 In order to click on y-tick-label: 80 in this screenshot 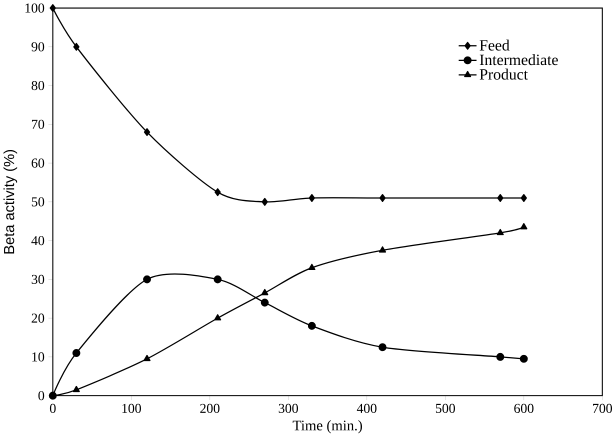, I will do `click(38, 85)`.